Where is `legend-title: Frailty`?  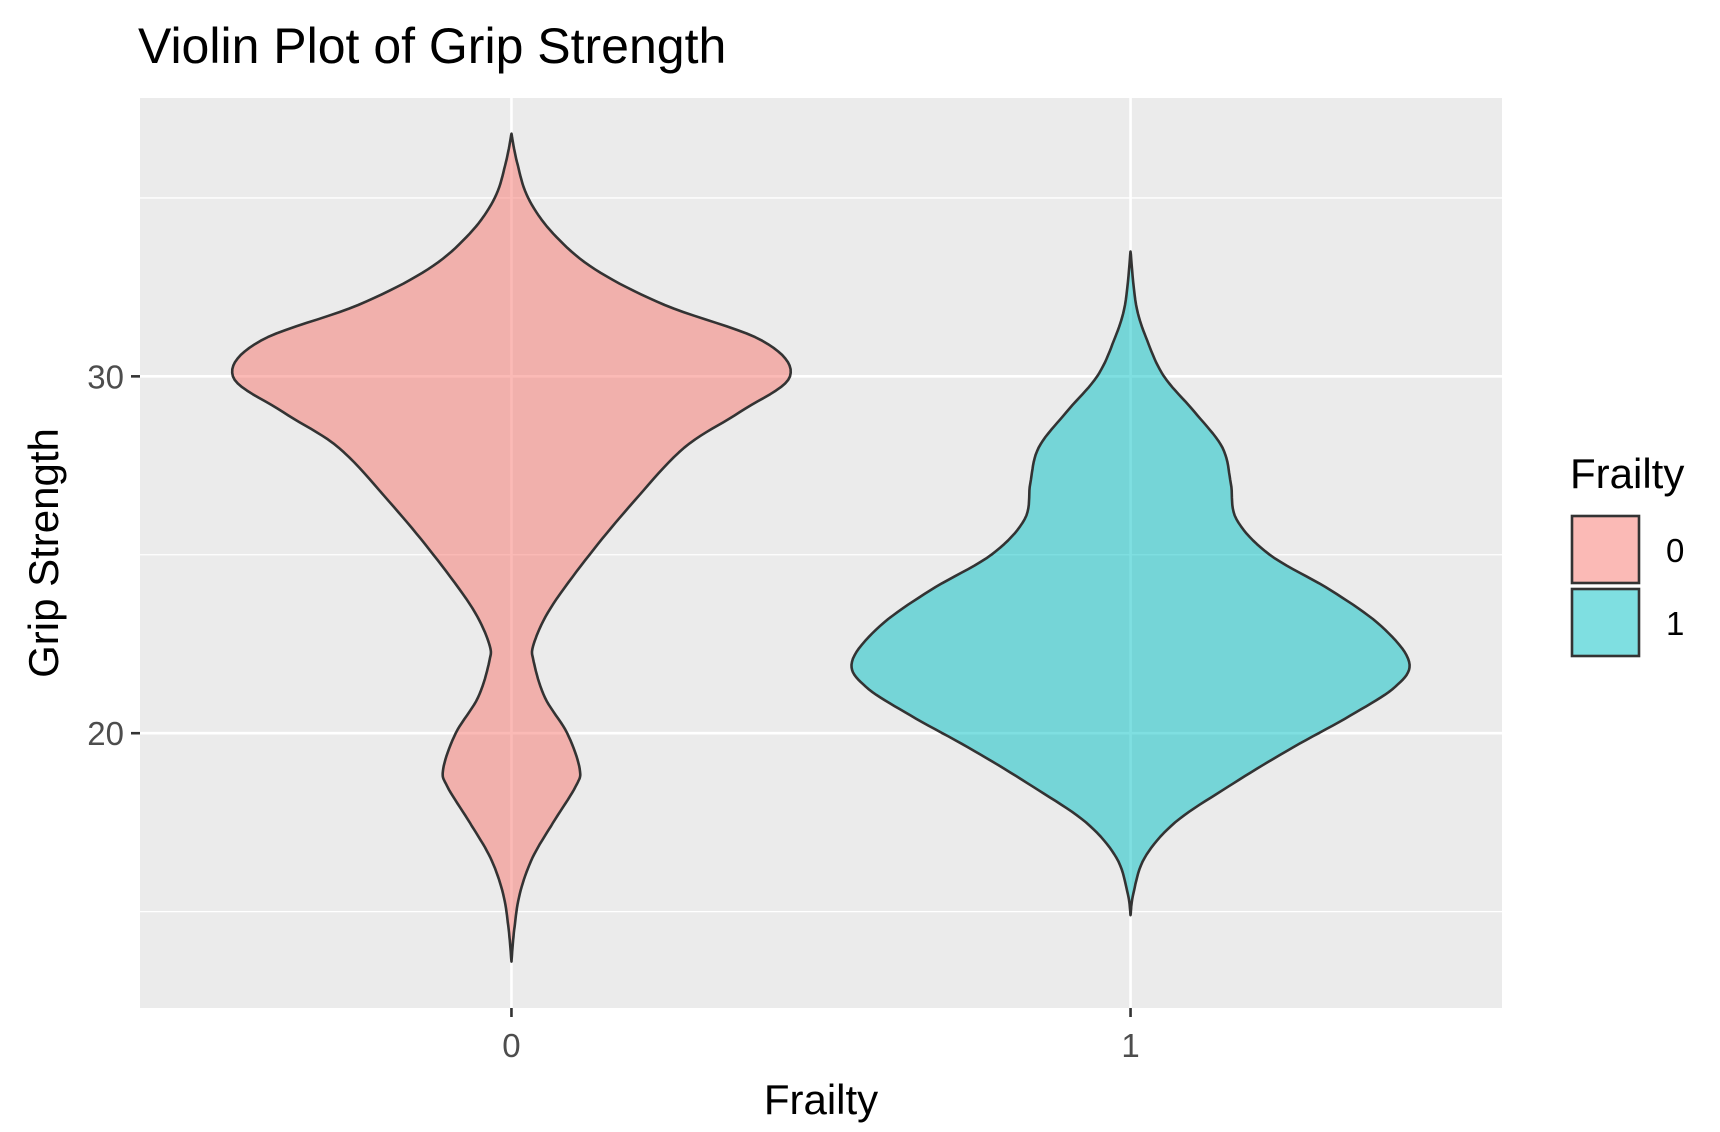
legend-title: Frailty is located at coordinates (1627, 473).